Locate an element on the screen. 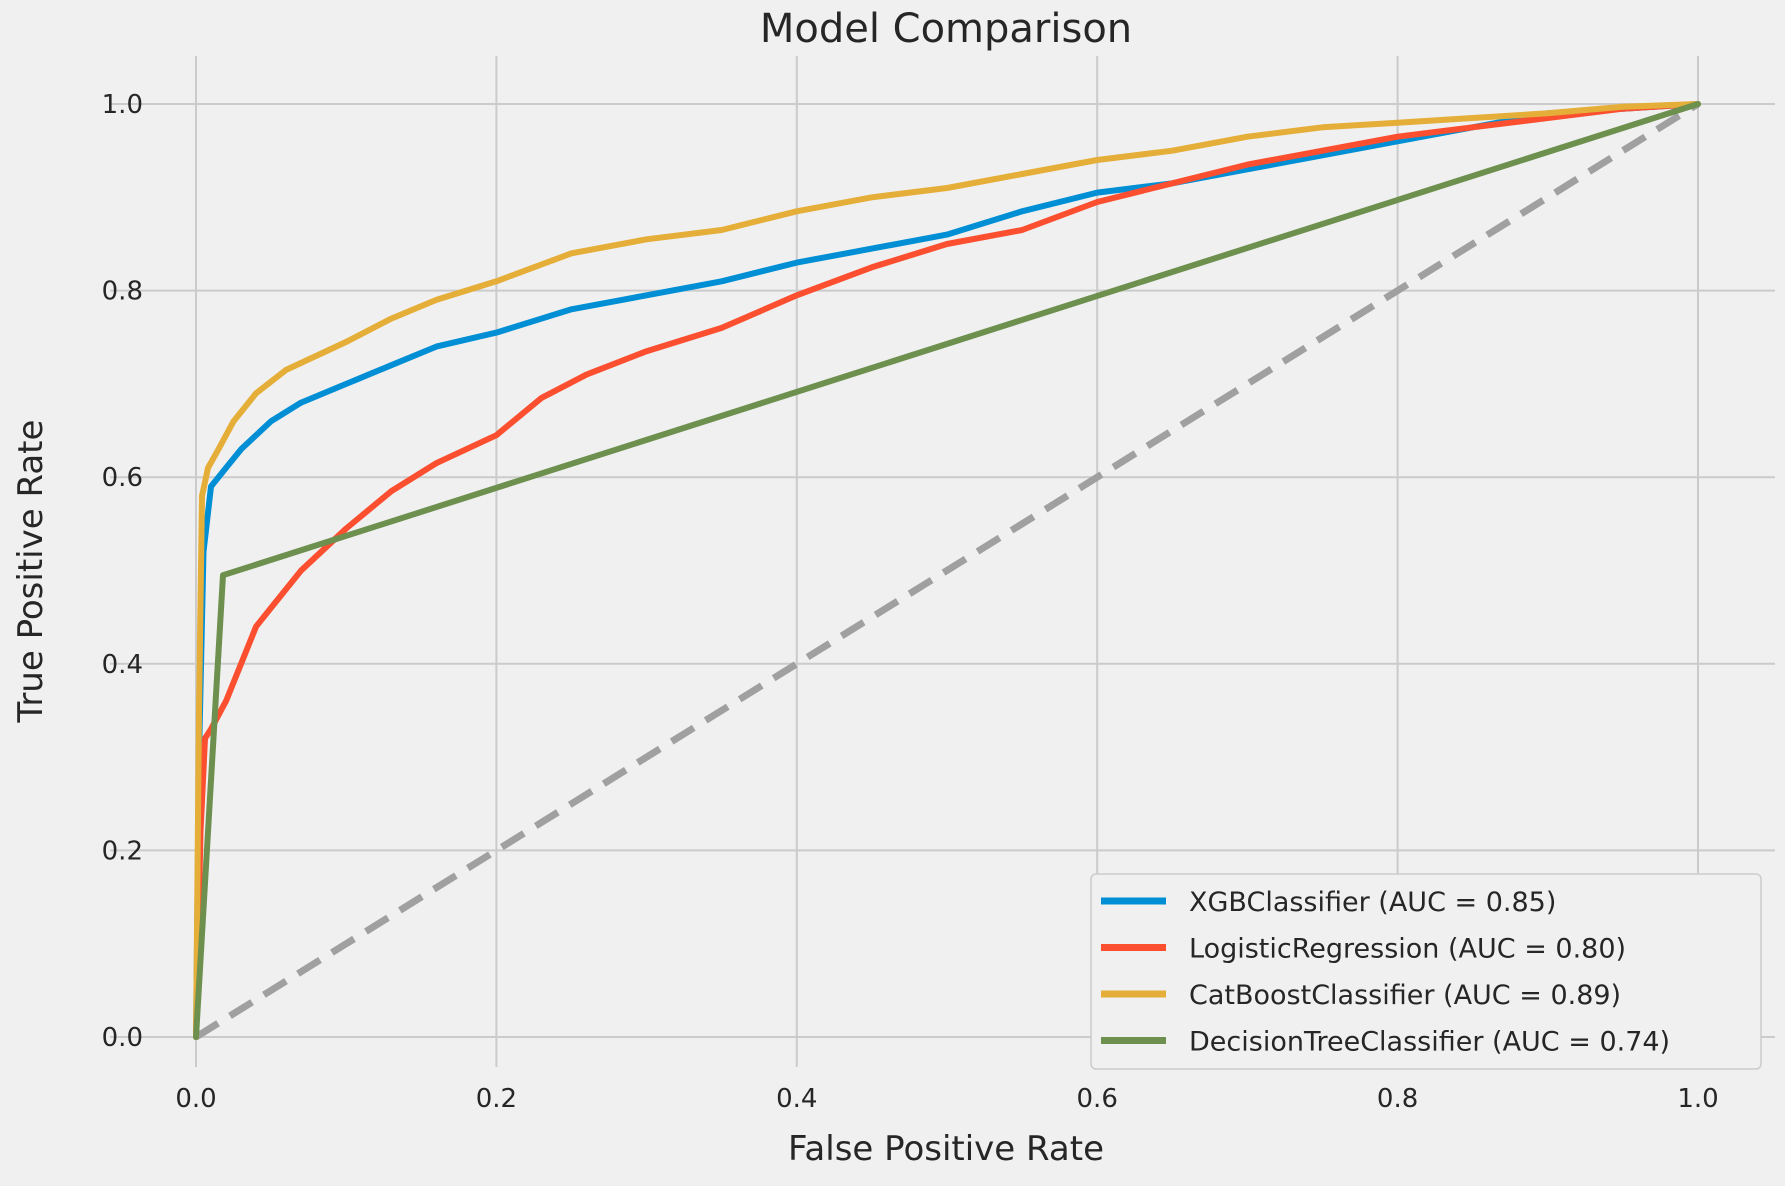  y-tick-label: 0.6 is located at coordinates (122, 478).